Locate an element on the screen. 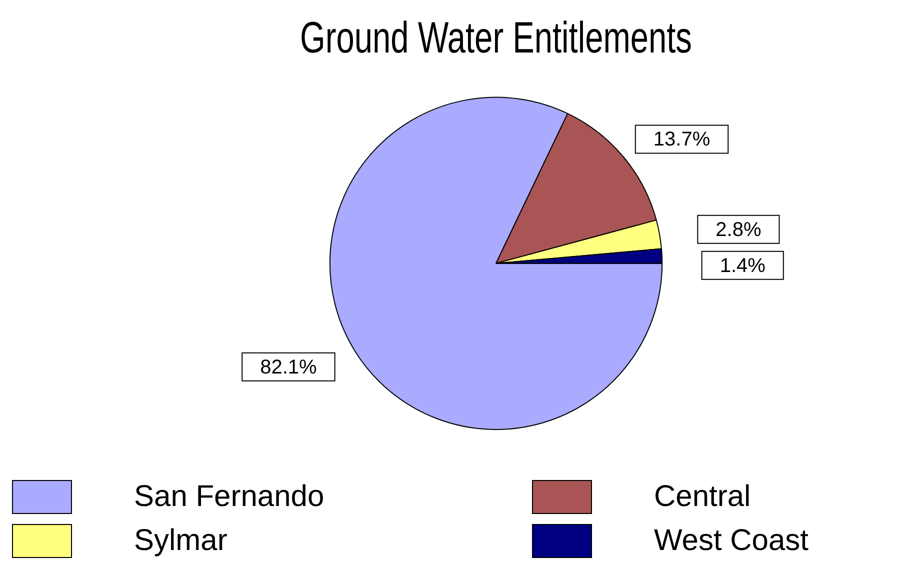 This screenshot has height=563, width=912. chart-title: Ground Water Entitlements is located at coordinates (496, 38).